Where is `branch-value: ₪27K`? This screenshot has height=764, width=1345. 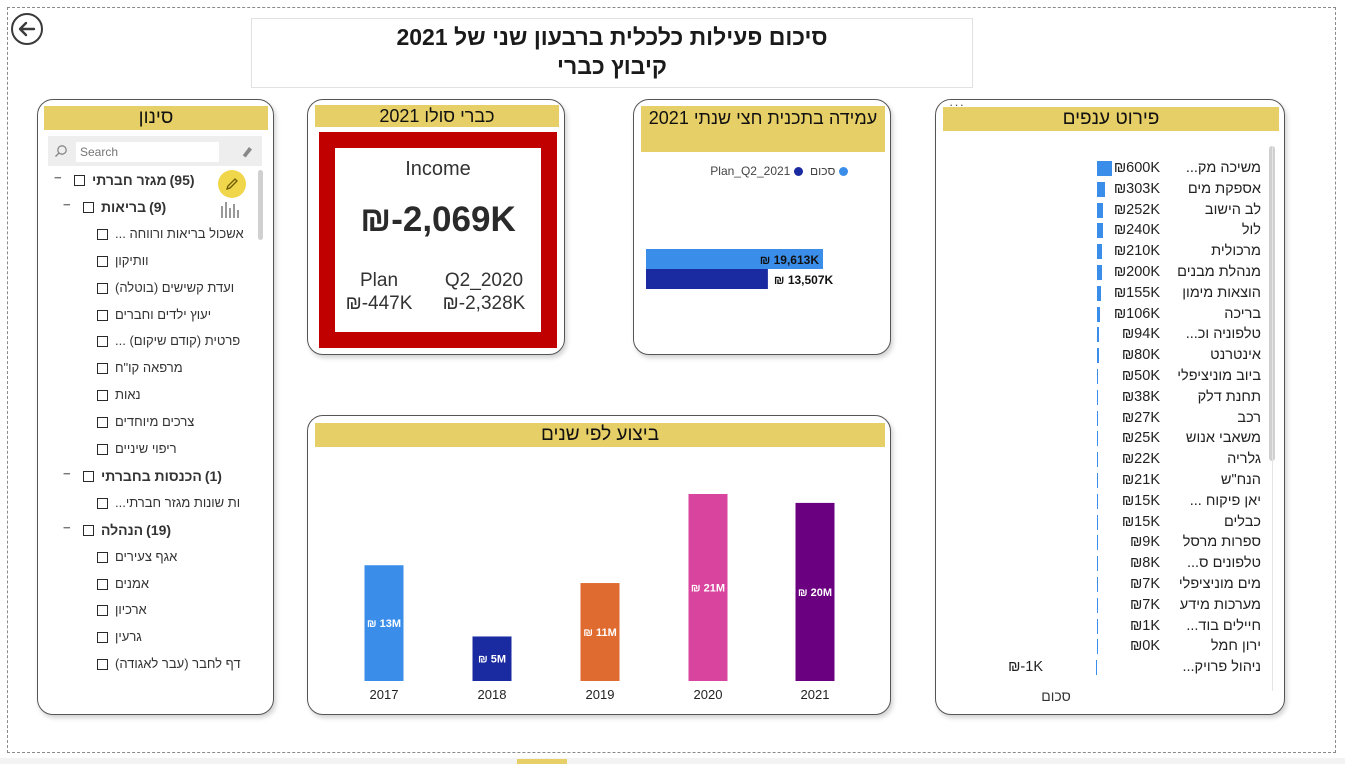
branch-value: ₪27K is located at coordinates (1140, 417).